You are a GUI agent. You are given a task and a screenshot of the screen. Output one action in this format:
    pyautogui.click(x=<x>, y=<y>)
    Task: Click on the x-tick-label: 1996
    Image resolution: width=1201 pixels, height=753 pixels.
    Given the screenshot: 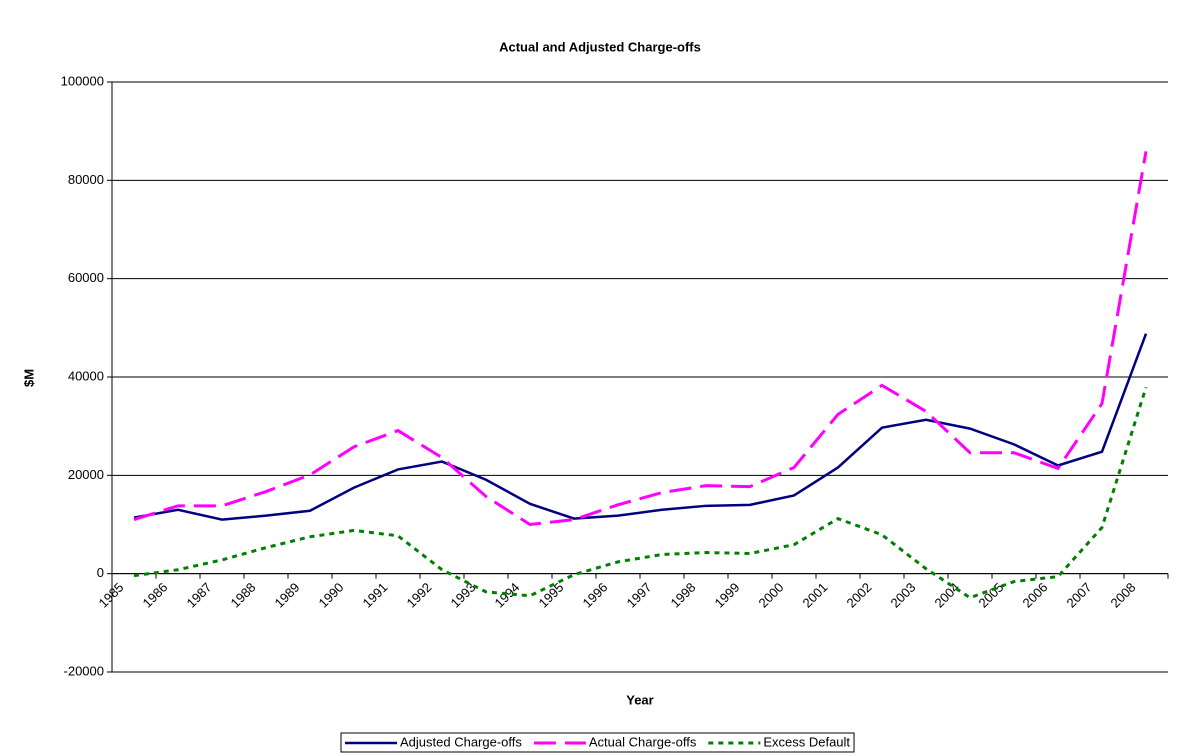 What is the action you would take?
    pyautogui.click(x=594, y=595)
    